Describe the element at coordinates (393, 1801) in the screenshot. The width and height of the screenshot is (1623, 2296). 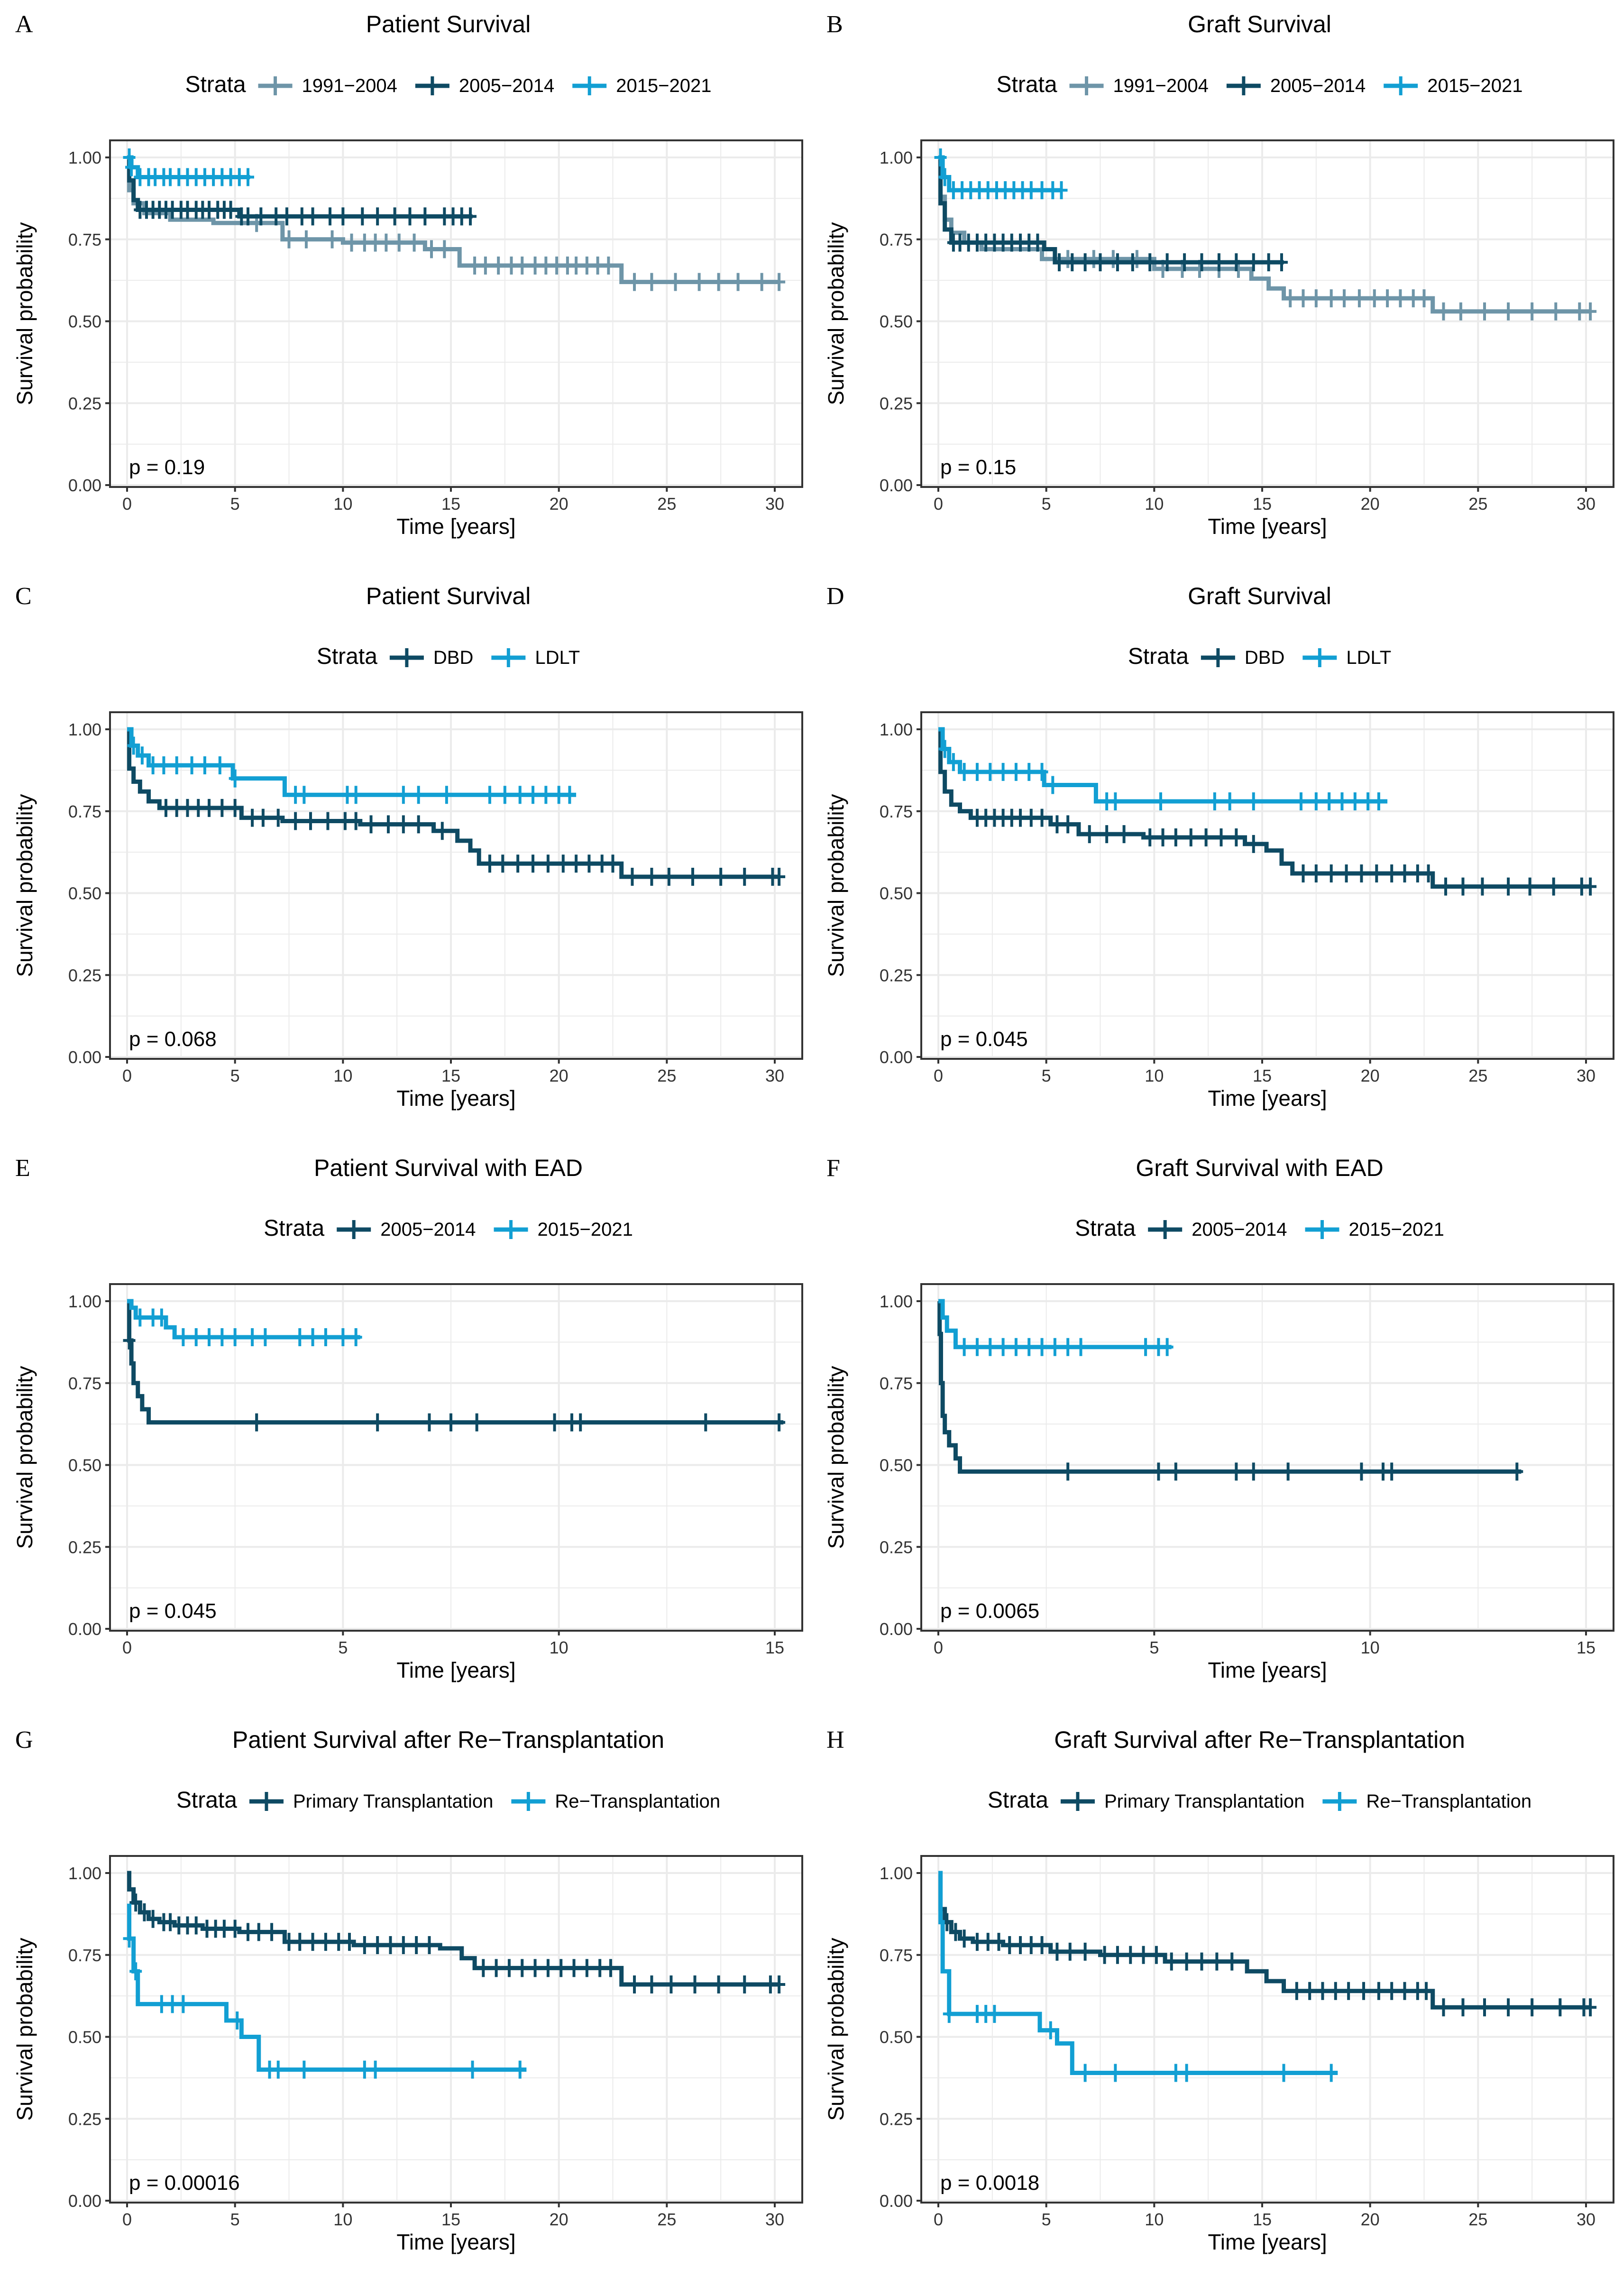
I see `legend-label: Primary Transplantation` at that location.